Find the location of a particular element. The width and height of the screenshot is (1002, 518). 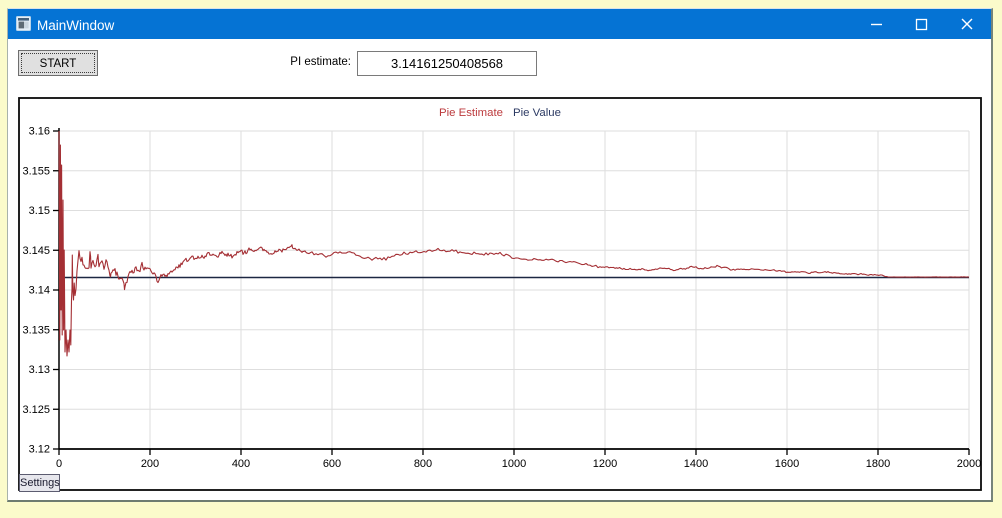

svg-text: 400 is located at coordinates (241, 464).